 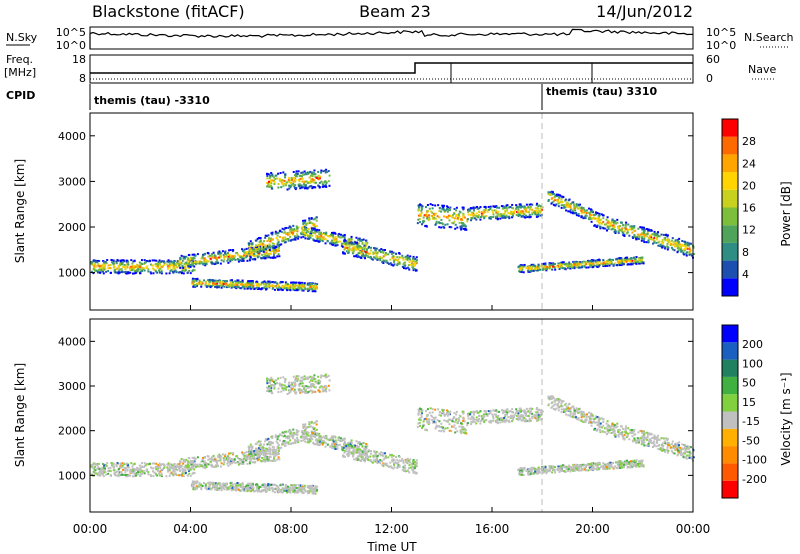 I want to click on power-colorbar-label: Power [dB], so click(x=786, y=213).